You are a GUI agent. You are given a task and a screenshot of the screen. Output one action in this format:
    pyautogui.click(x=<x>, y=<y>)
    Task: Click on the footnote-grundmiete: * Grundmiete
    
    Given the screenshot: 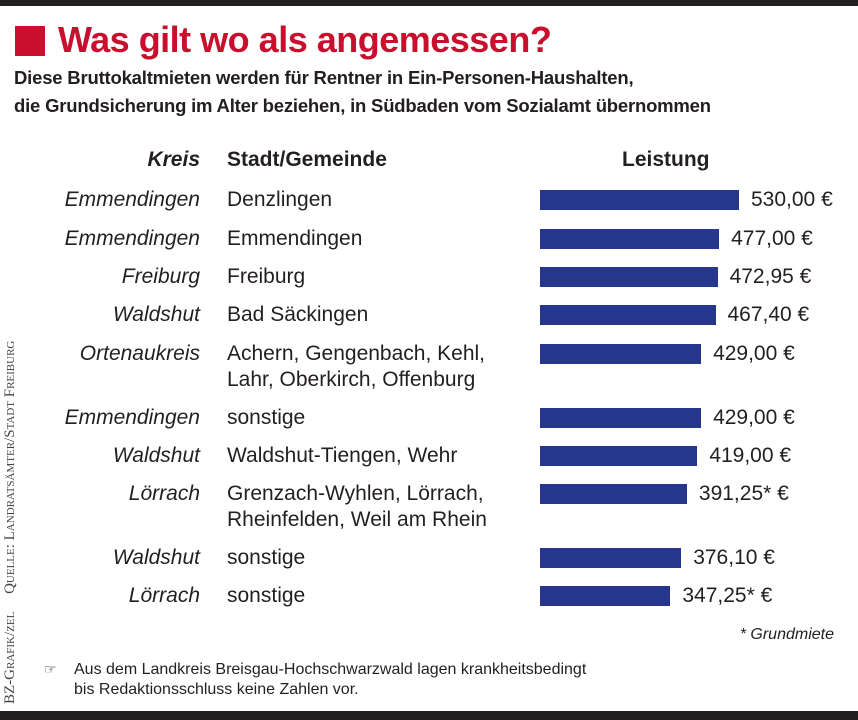 What is the action you would take?
    pyautogui.click(x=786, y=634)
    